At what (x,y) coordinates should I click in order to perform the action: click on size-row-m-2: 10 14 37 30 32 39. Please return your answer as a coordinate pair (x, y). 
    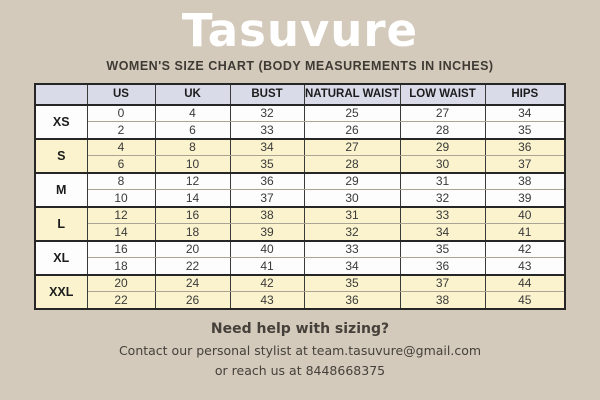
    Looking at the image, I should click on (300, 198).